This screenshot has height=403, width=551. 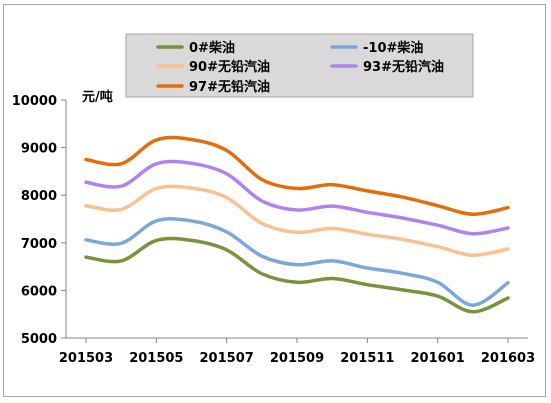 What do you see at coordinates (297, 358) in the screenshot?
I see `x-tick-label: 201509` at bounding box center [297, 358].